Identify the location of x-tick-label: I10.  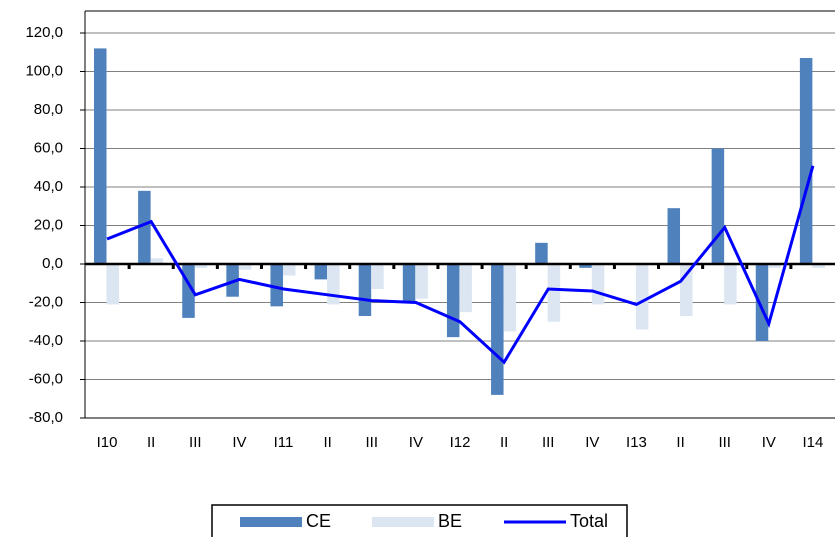
(107, 442).